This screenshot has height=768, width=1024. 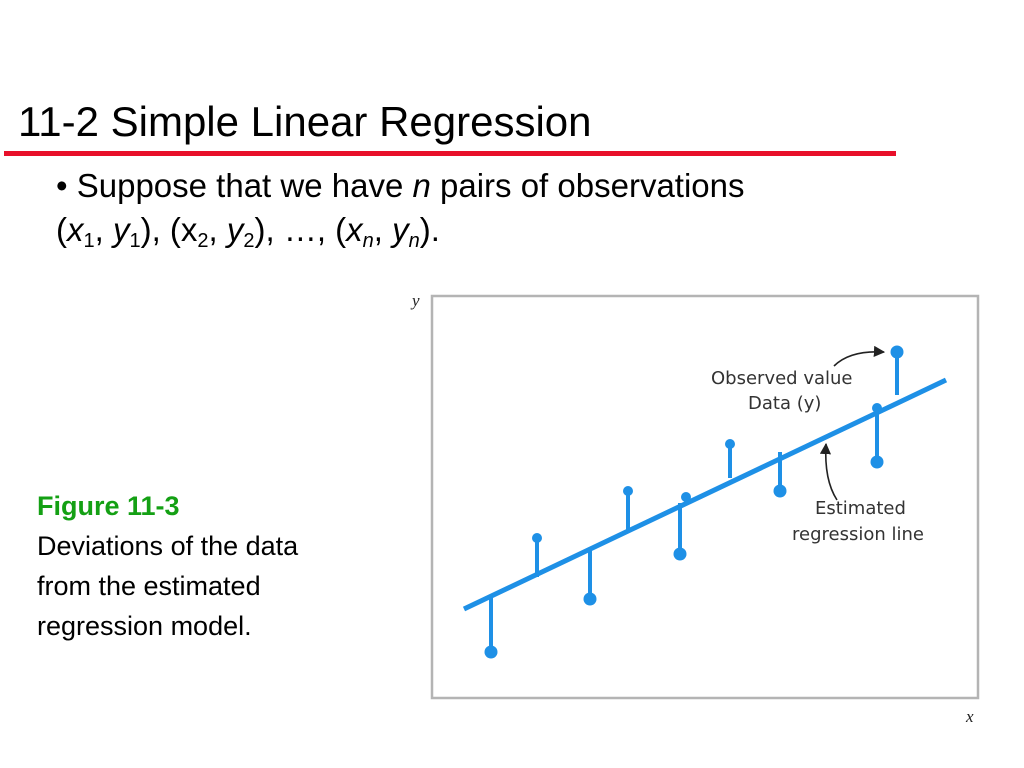 I want to click on observed-value-label: Observed value, so click(x=782, y=378).